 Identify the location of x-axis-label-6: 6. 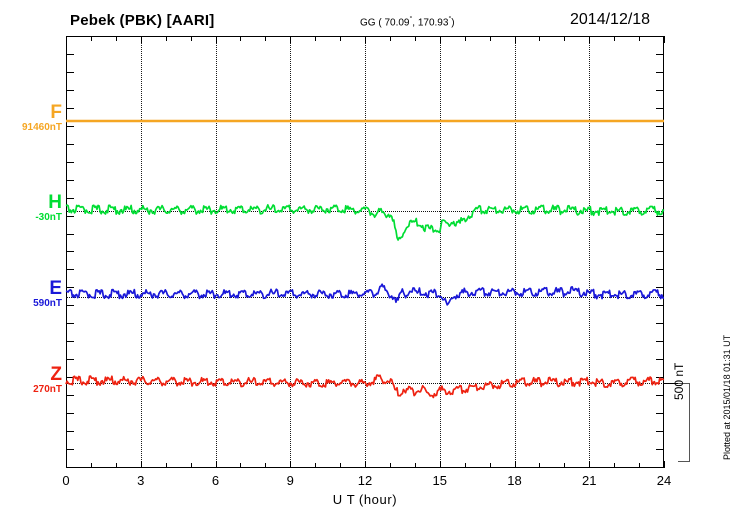
(215, 480).